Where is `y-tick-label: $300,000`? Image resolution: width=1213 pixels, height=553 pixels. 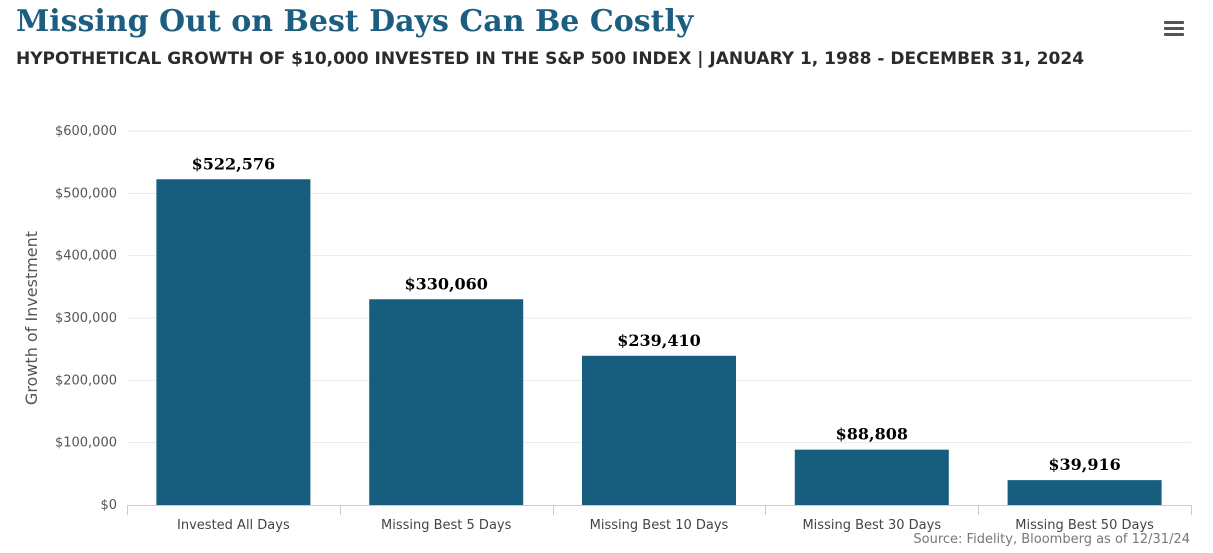 y-tick-label: $300,000 is located at coordinates (86, 318).